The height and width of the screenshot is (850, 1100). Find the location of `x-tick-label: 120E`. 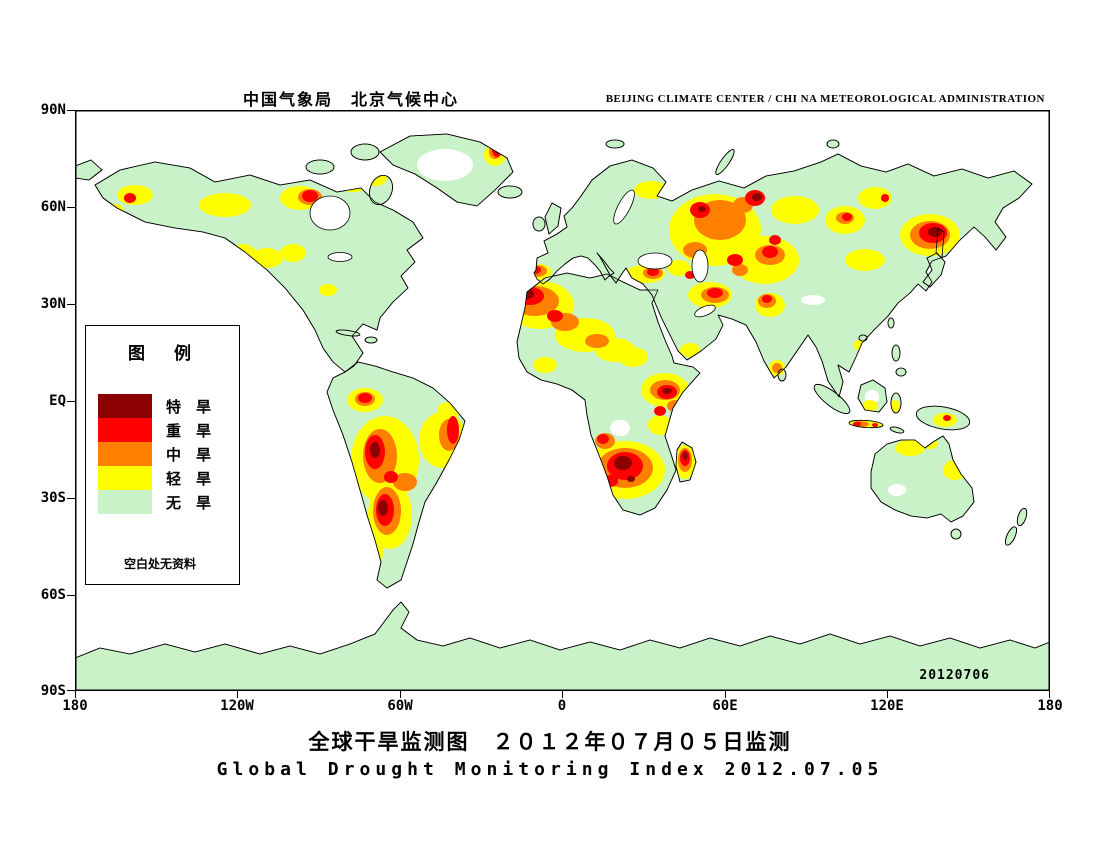

x-tick-label: 120E is located at coordinates (887, 706).